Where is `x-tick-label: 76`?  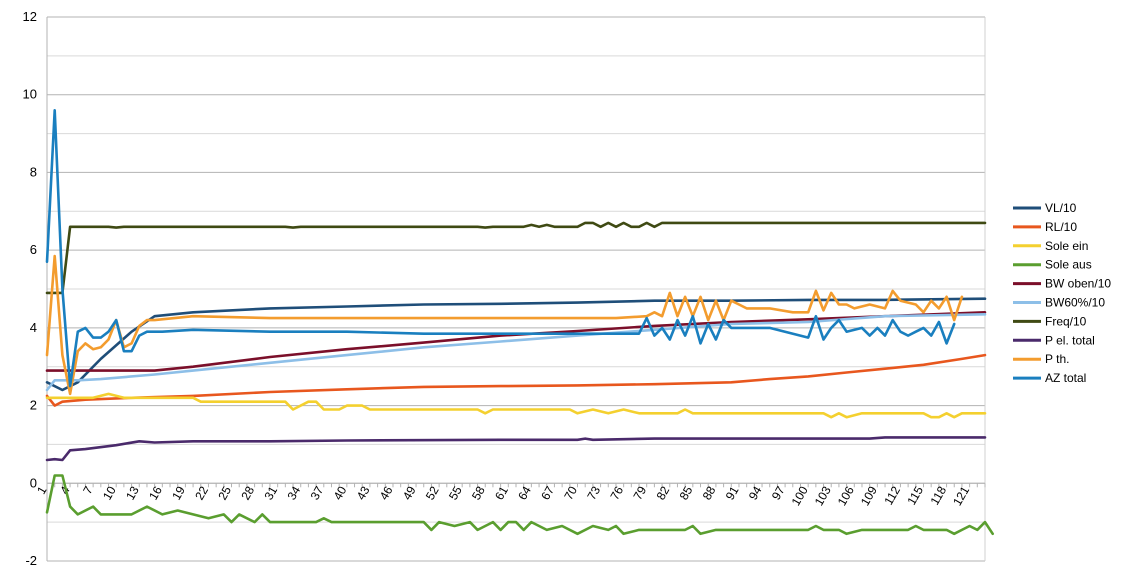 x-tick-label: 76 is located at coordinates (616, 493).